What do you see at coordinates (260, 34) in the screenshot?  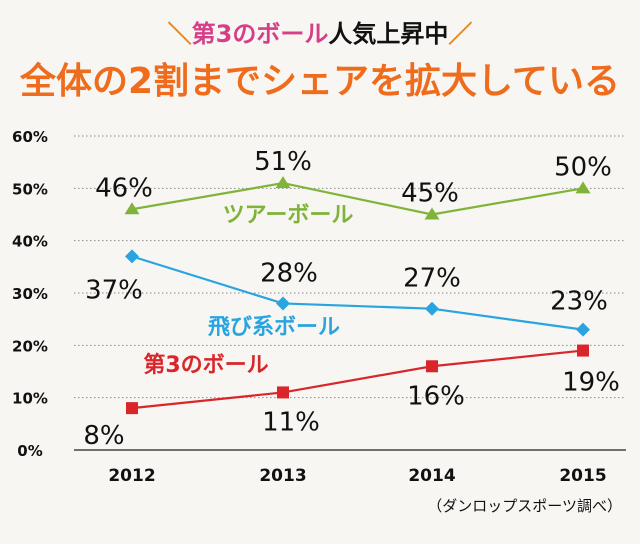 I see `subtitle-highlight: 第3のボール` at bounding box center [260, 34].